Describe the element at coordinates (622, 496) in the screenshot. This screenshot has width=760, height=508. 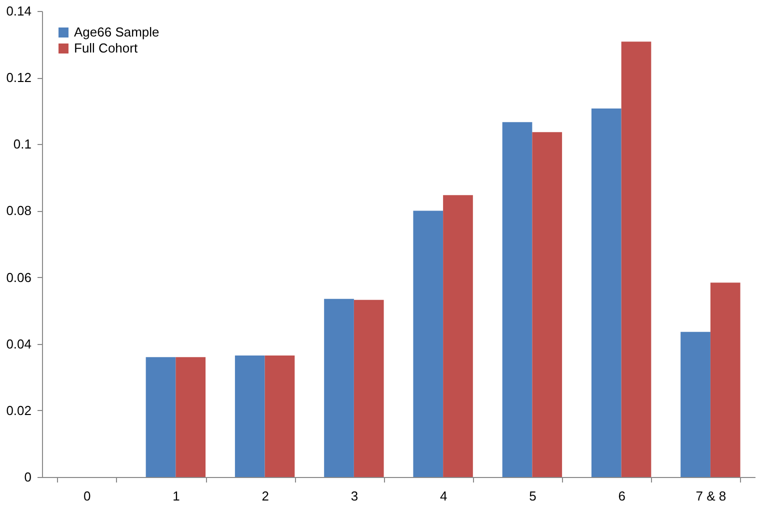
I see `x-tick-label: 6` at that location.